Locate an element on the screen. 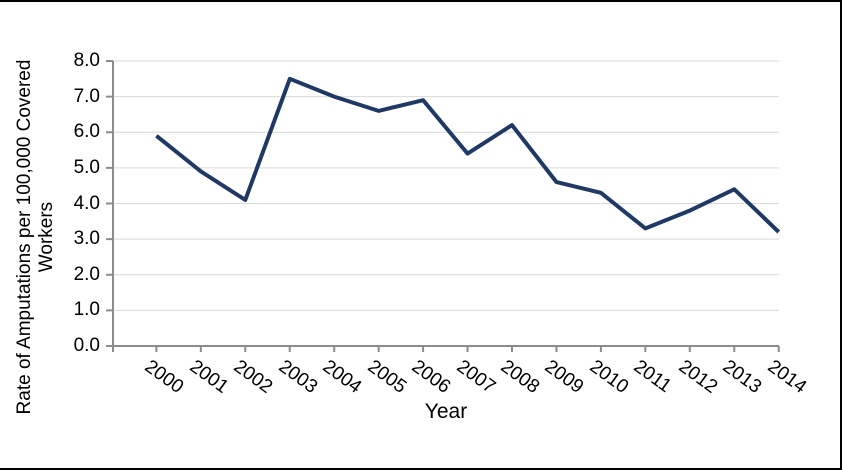  y-tick-label-1.0: 1.0 is located at coordinates (86, 310).